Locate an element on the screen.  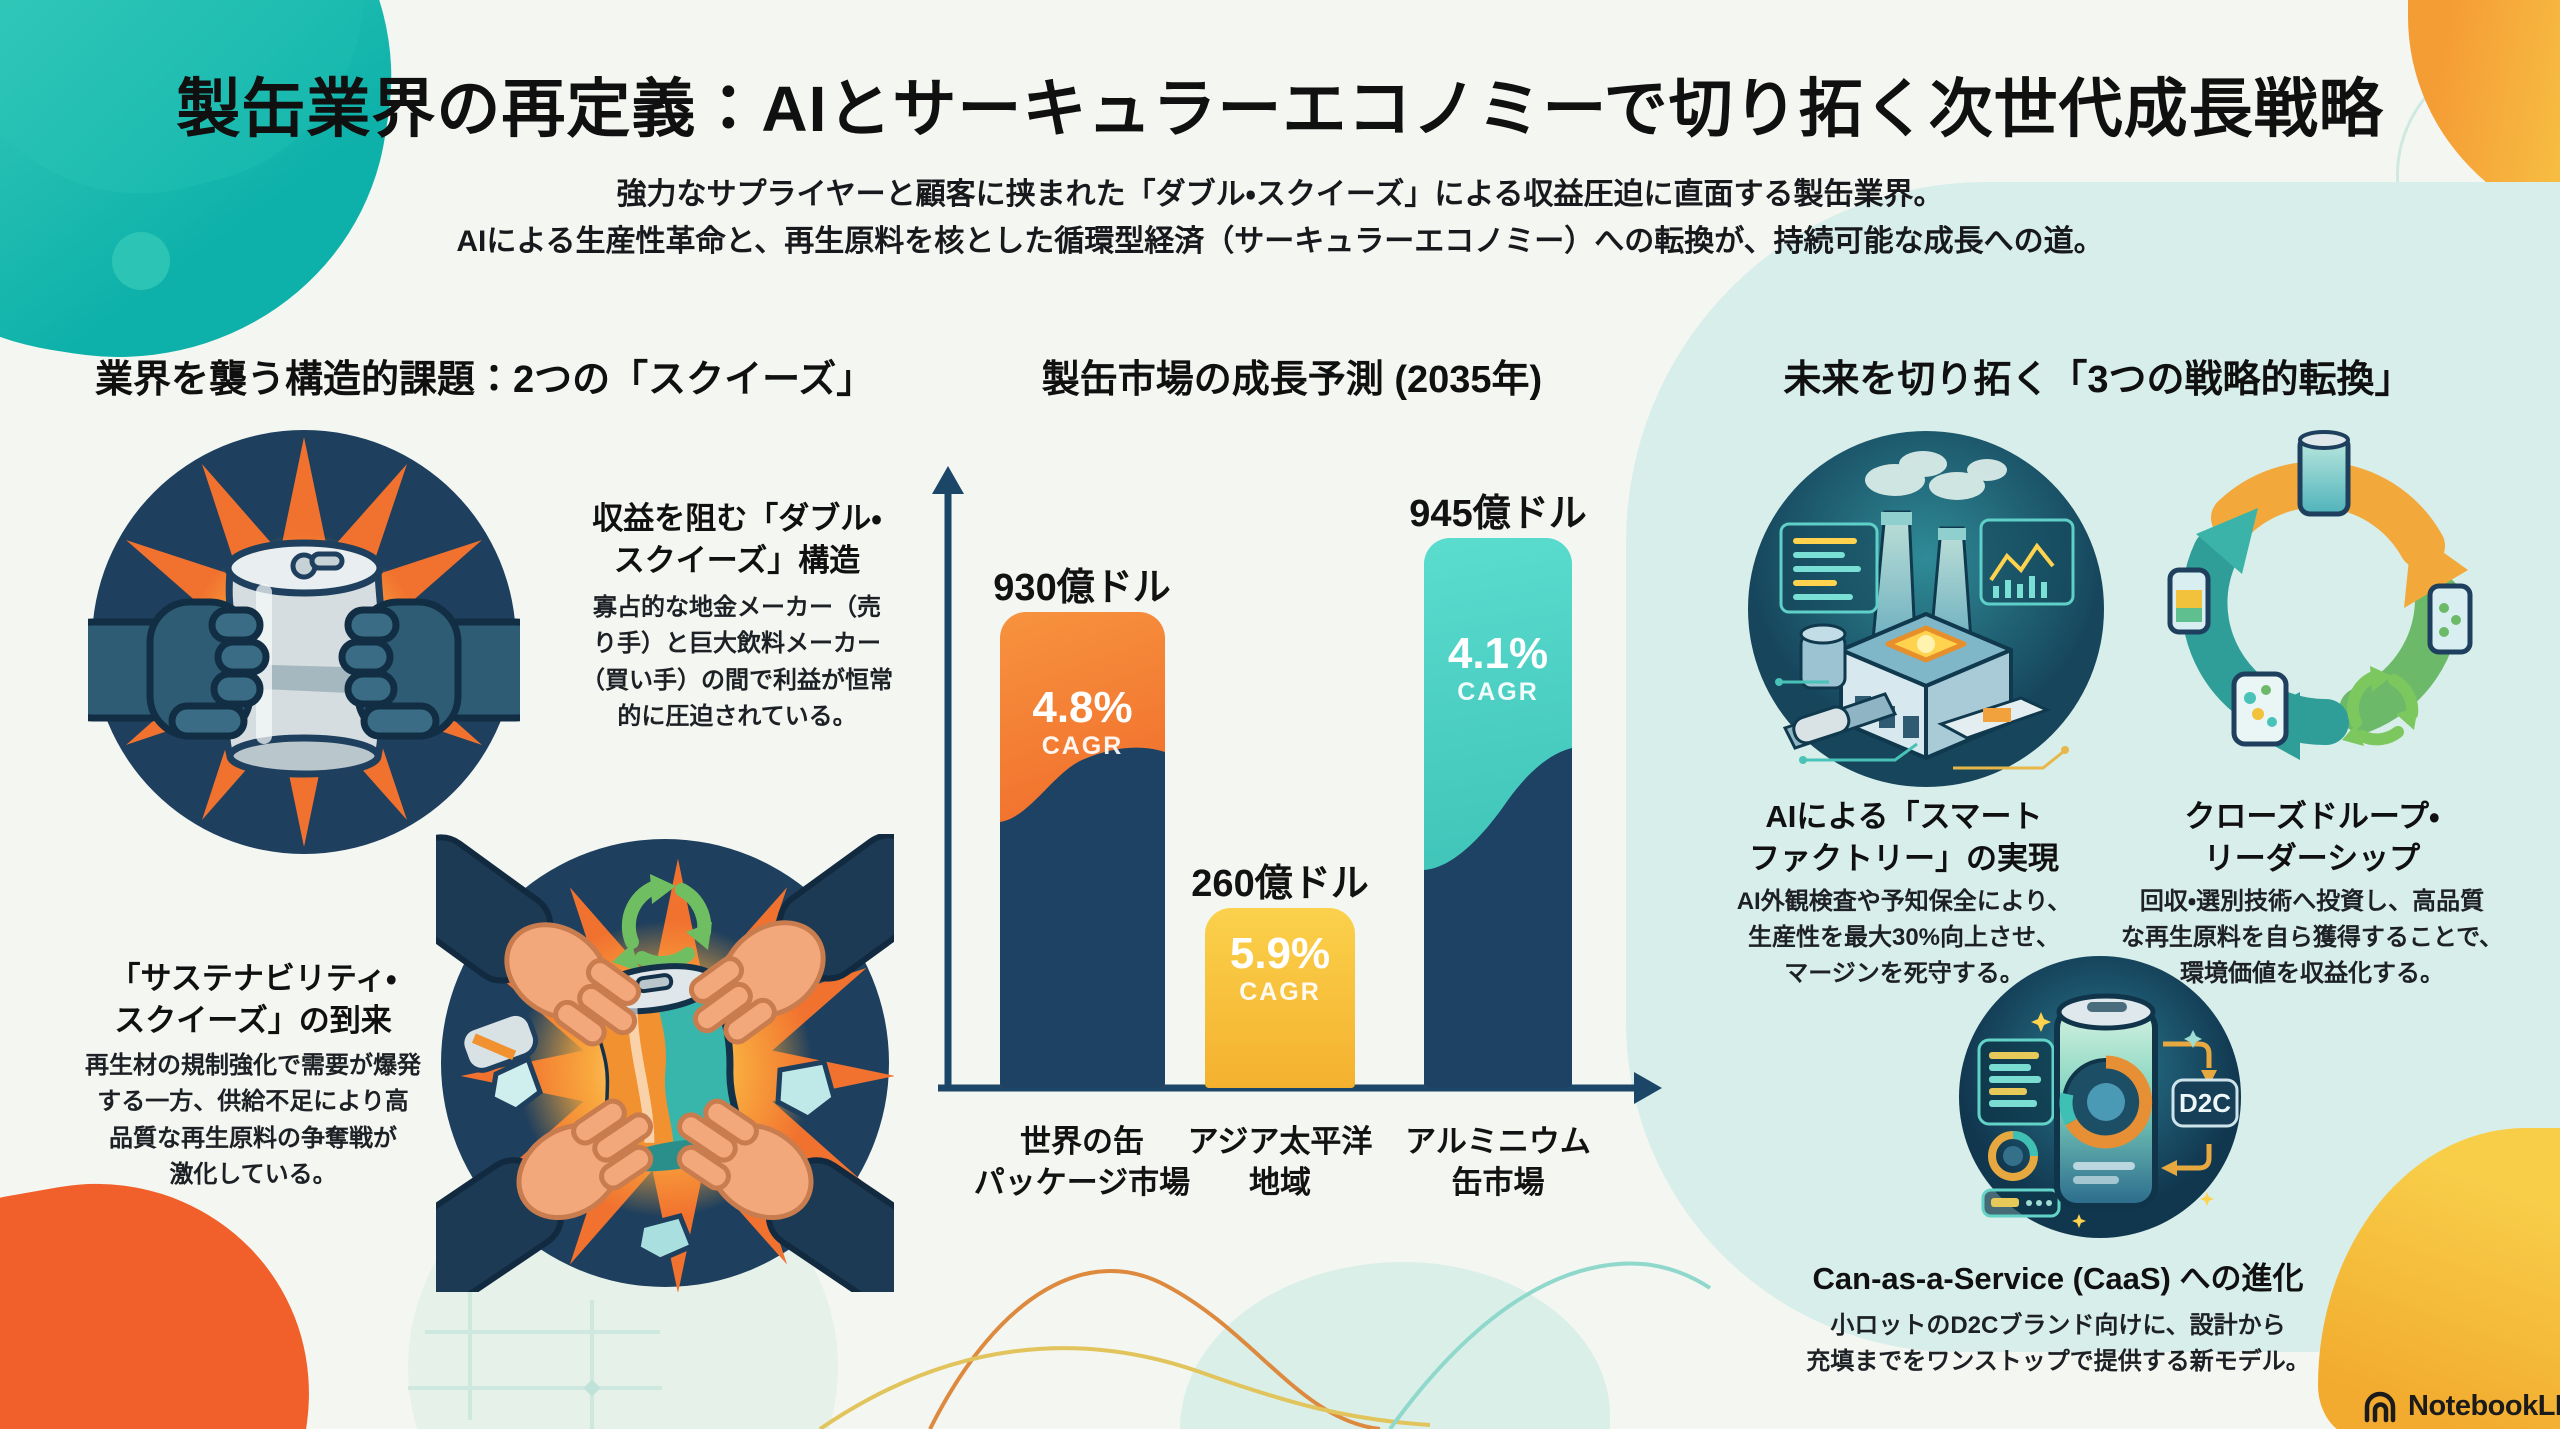
bar3-cagr-label: CAGR is located at coordinates (1498, 692).